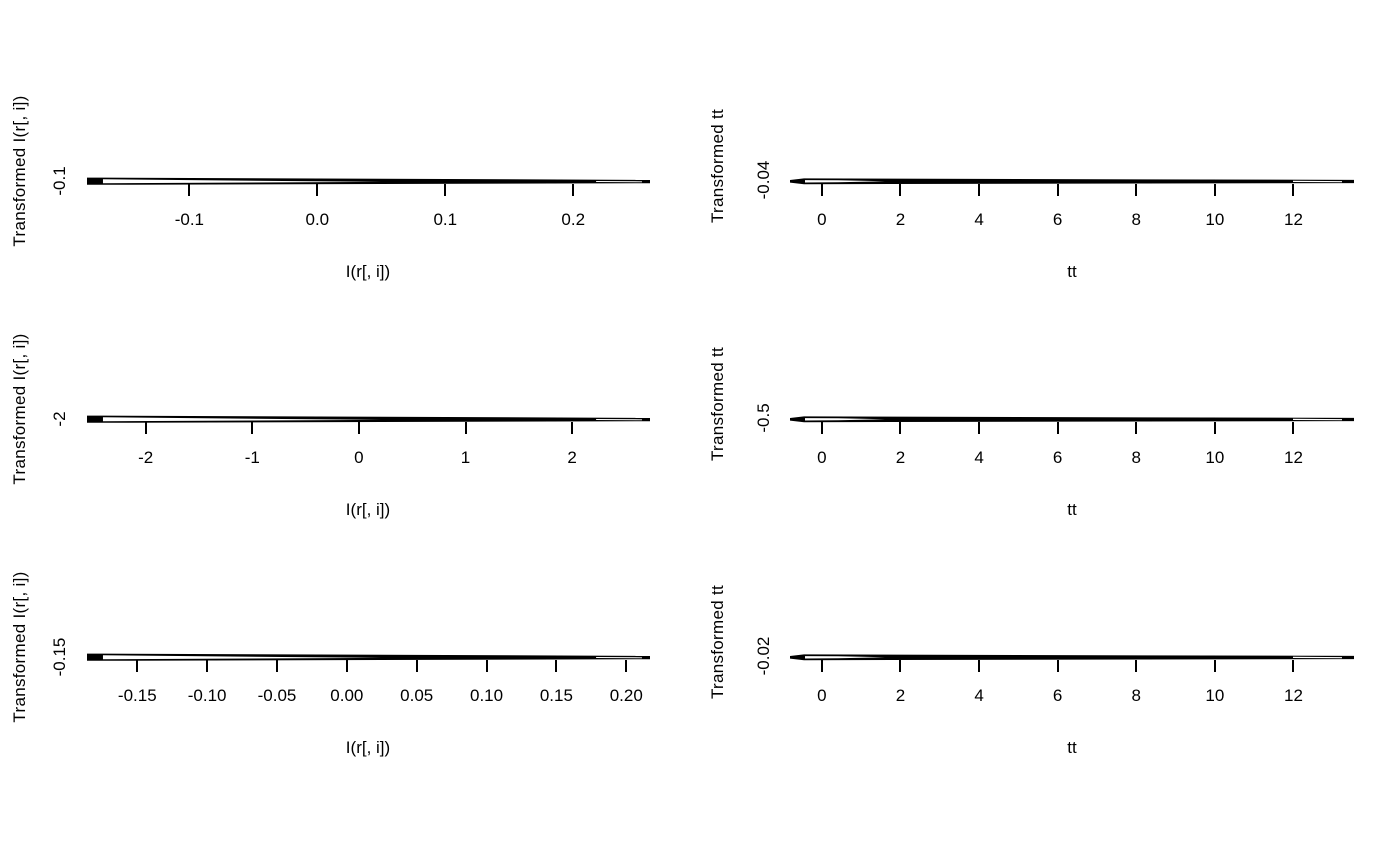  What do you see at coordinates (317, 219) in the screenshot?
I see `x-tick-label: 0.0` at bounding box center [317, 219].